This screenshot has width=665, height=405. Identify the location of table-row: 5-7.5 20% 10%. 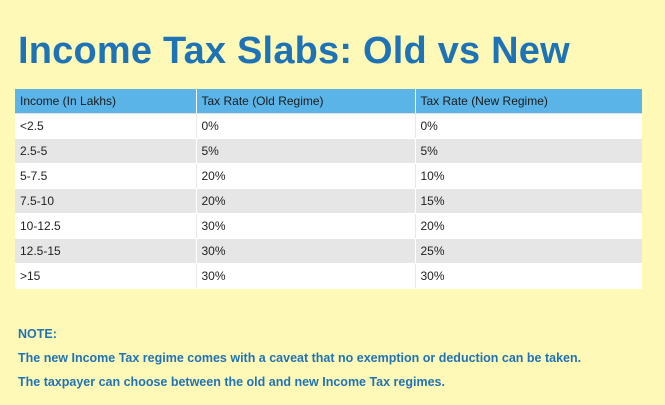
(328, 176).